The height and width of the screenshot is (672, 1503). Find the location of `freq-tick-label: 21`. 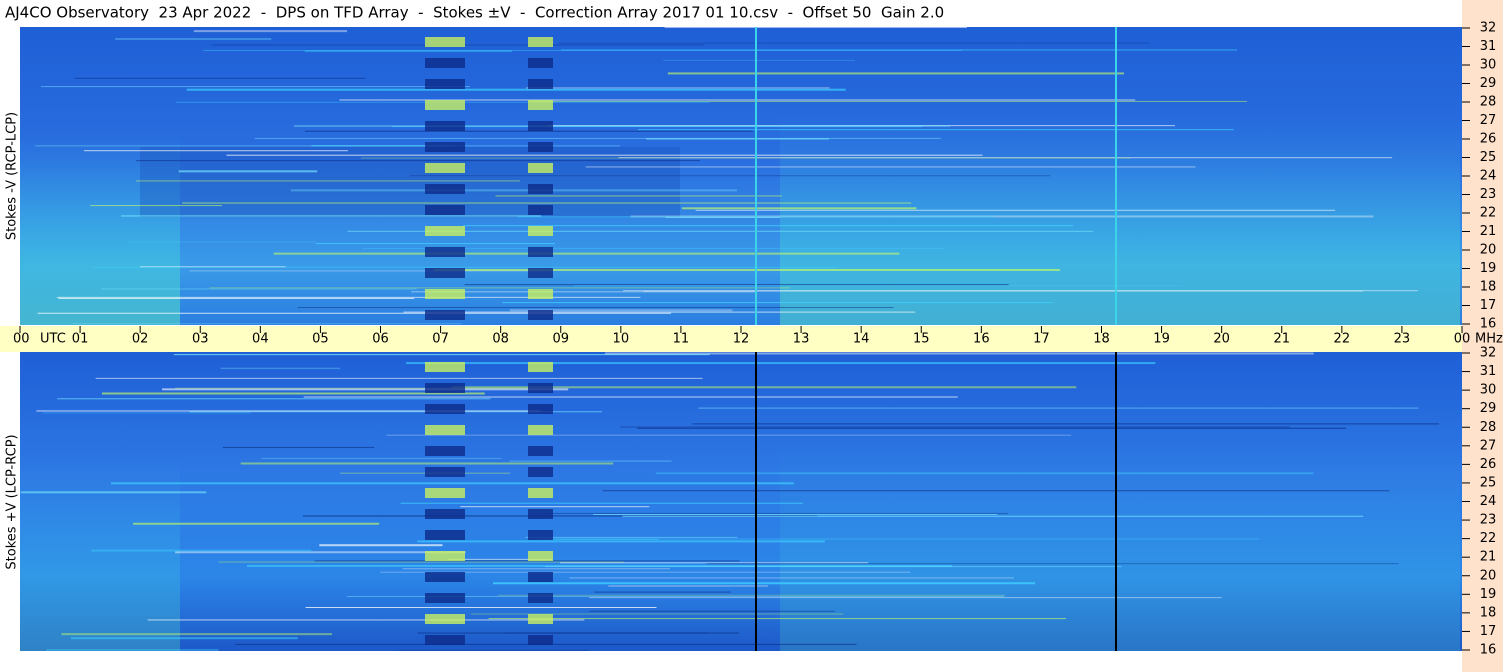

freq-tick-label: 21 is located at coordinates (1488, 231).